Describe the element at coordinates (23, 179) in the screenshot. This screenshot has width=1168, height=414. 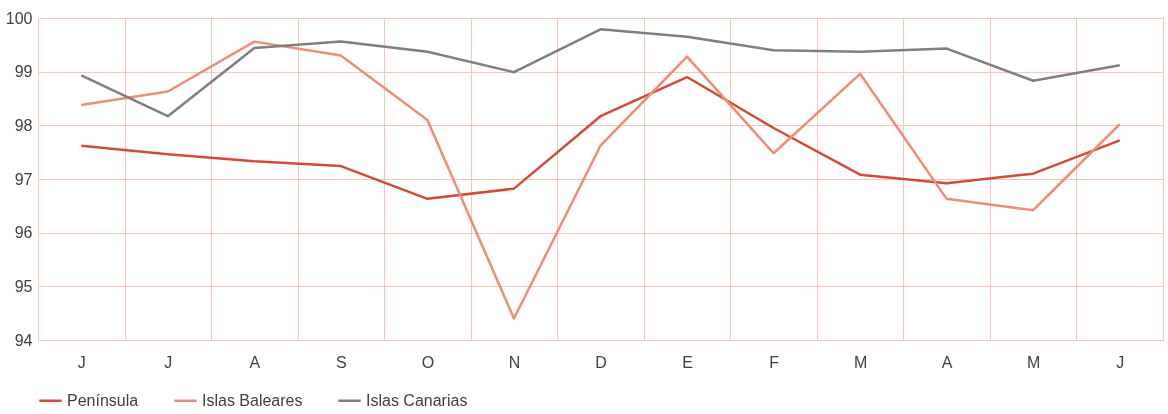
I see `y-tick-label: 97` at that location.